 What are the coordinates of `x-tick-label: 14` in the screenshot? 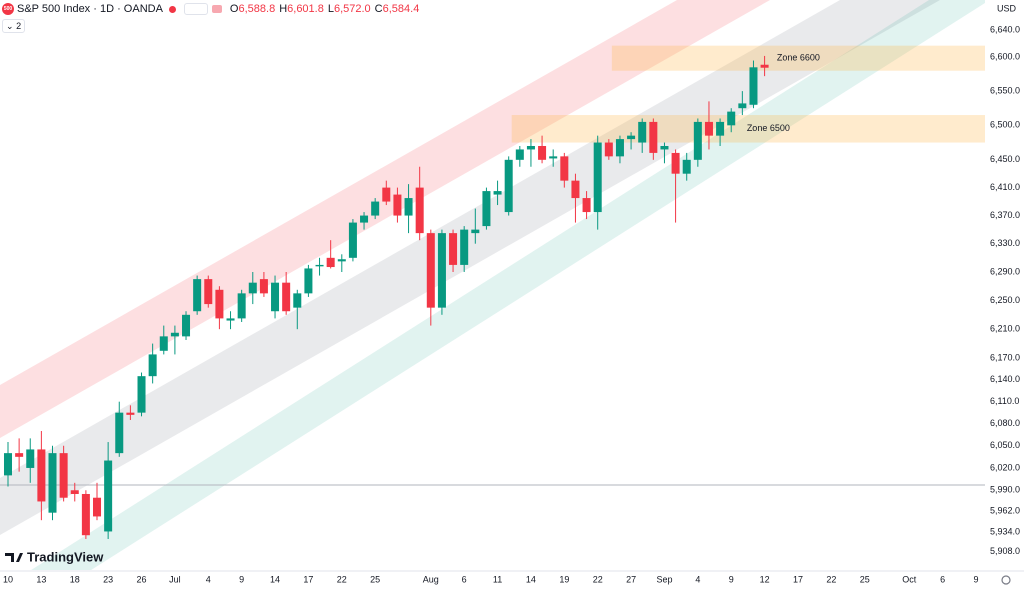 It's located at (275, 579).